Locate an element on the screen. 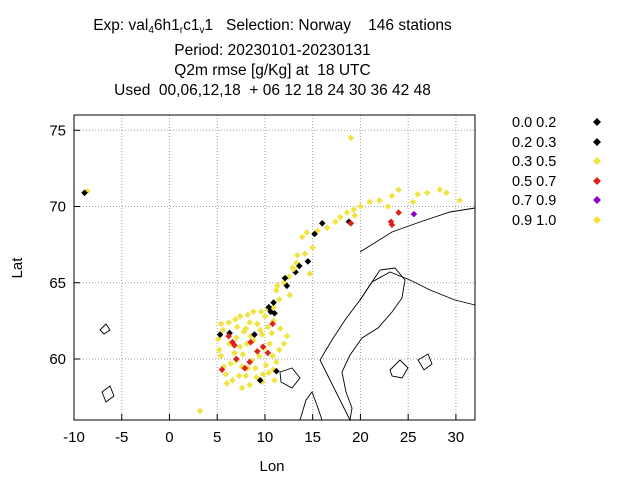 This screenshot has width=640, height=480. legend-item: 0.9 1.0 is located at coordinates (567, 223).